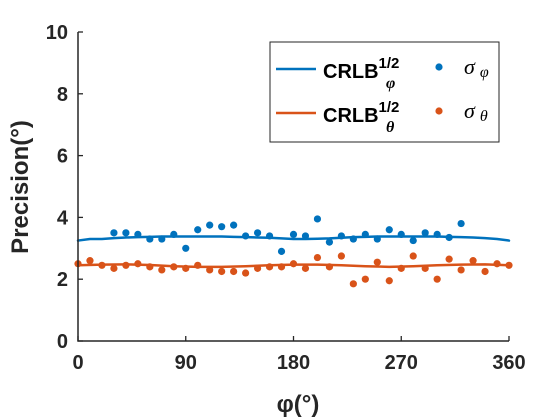  I want to click on x-tick-label: 180, so click(293, 363).